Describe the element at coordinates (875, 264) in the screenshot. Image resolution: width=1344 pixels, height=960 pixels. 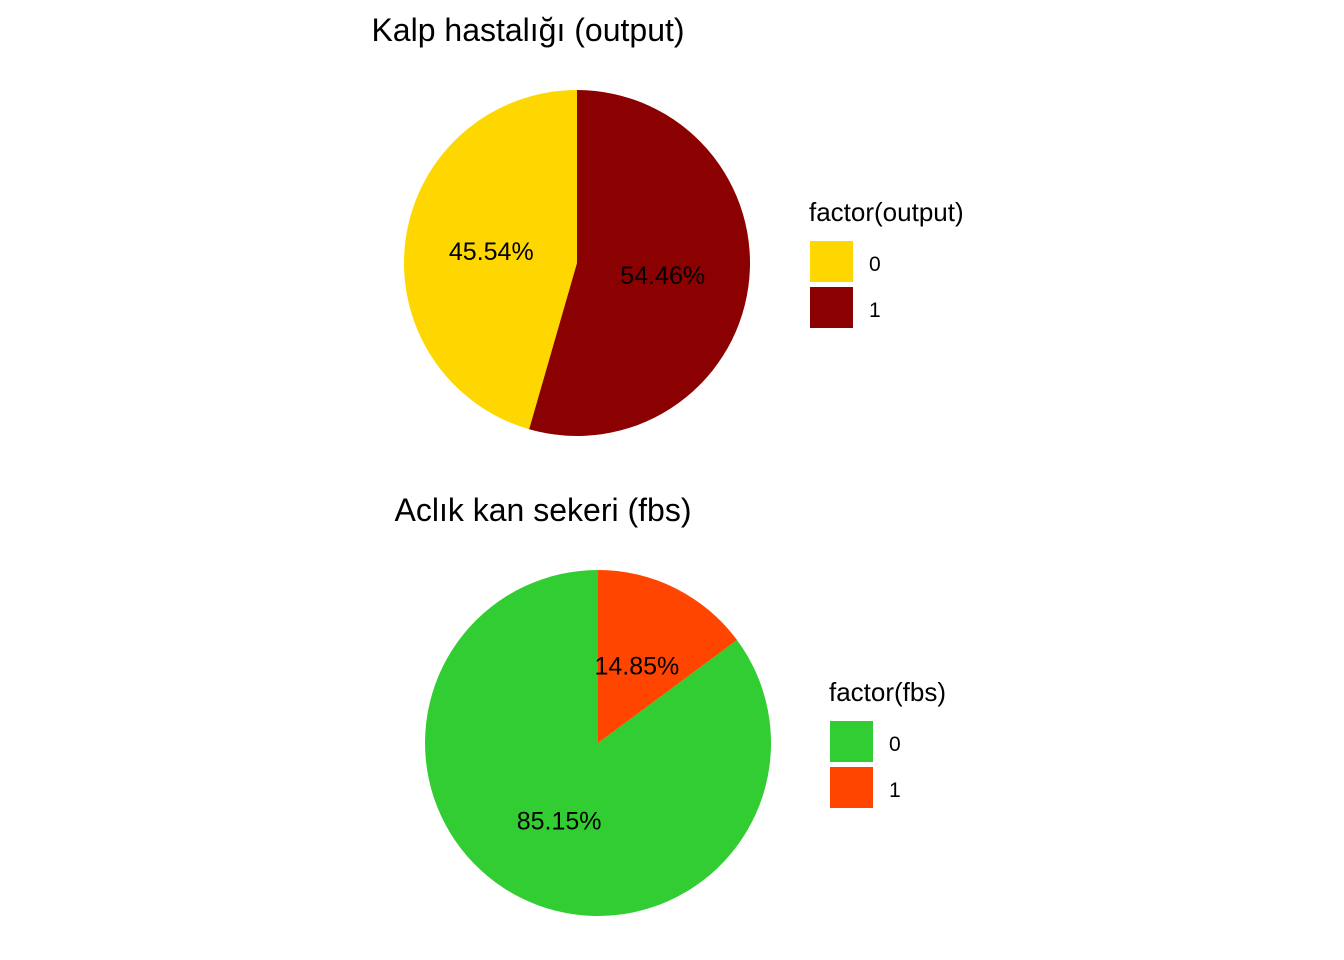
I see `legend-label-output-0: 0` at that location.